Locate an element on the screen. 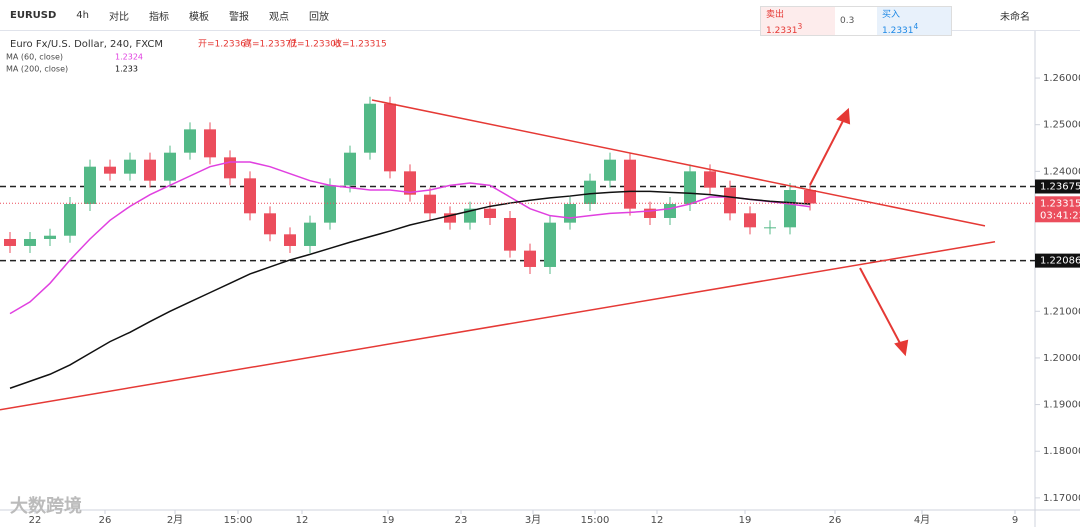  price-tag-label: 1.22086 is located at coordinates (1060, 261).